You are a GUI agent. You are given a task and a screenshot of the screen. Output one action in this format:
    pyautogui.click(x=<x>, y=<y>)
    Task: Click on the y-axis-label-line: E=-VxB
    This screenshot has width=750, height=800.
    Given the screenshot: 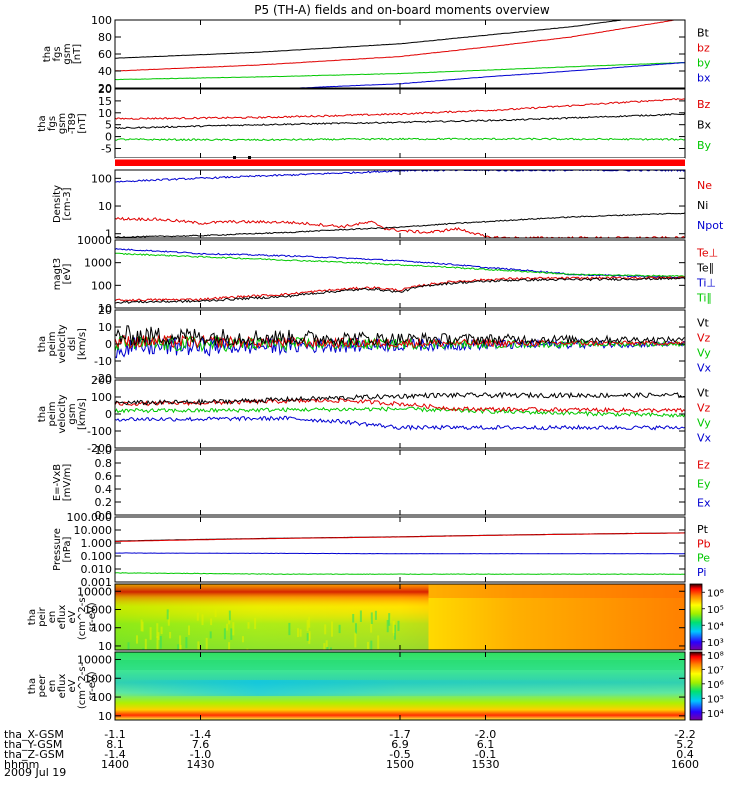 What is the action you would take?
    pyautogui.click(x=57, y=482)
    